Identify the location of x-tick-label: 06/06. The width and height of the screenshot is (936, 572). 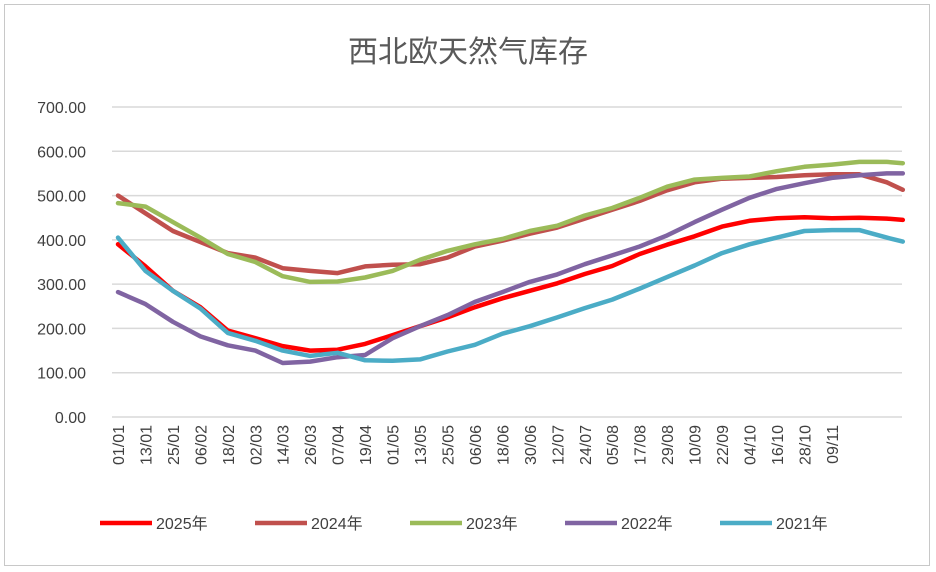
(476, 445).